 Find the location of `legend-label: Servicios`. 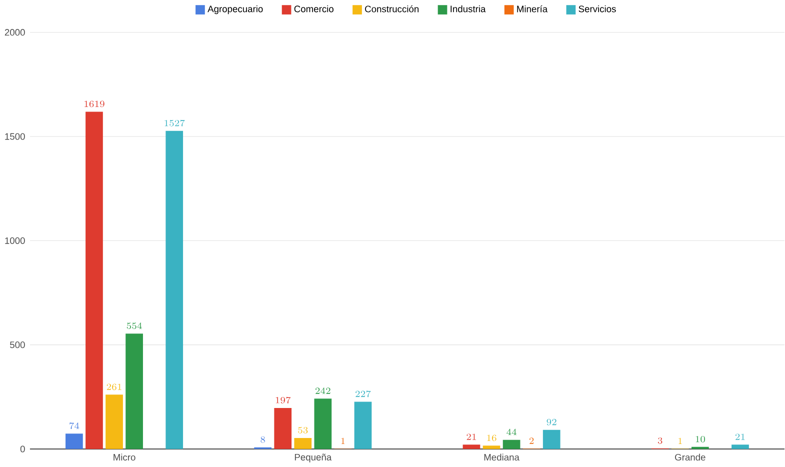

legend-label: Servicios is located at coordinates (597, 9).